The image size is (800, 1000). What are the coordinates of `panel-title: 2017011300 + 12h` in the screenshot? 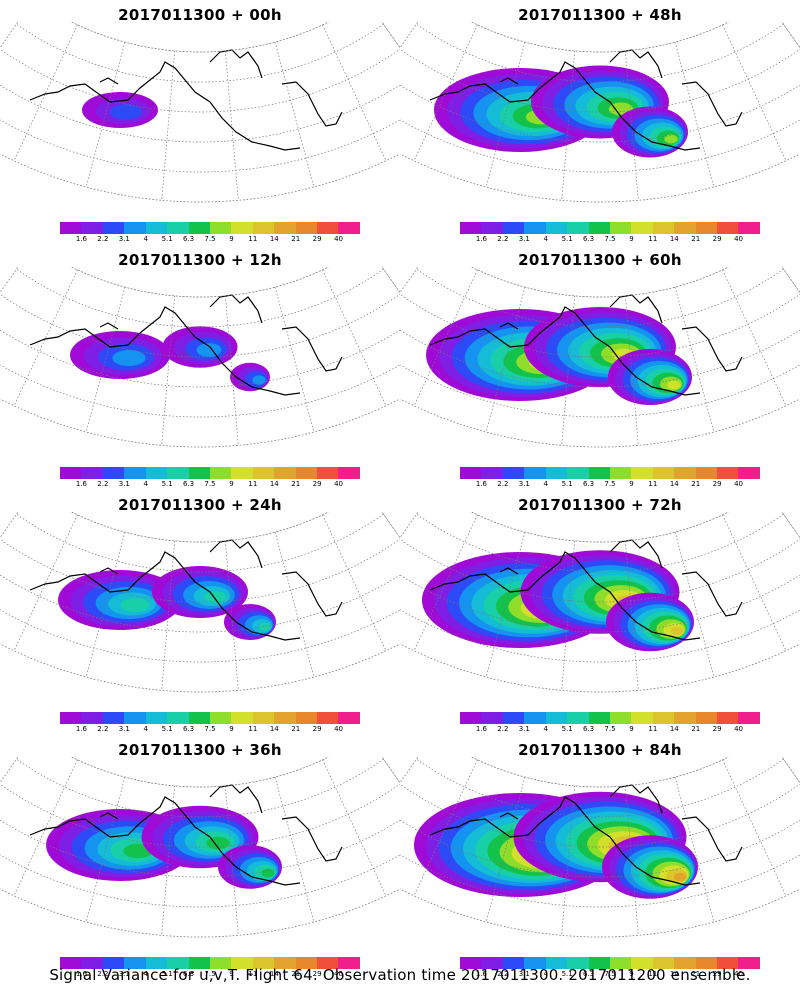 It's located at (200, 260).